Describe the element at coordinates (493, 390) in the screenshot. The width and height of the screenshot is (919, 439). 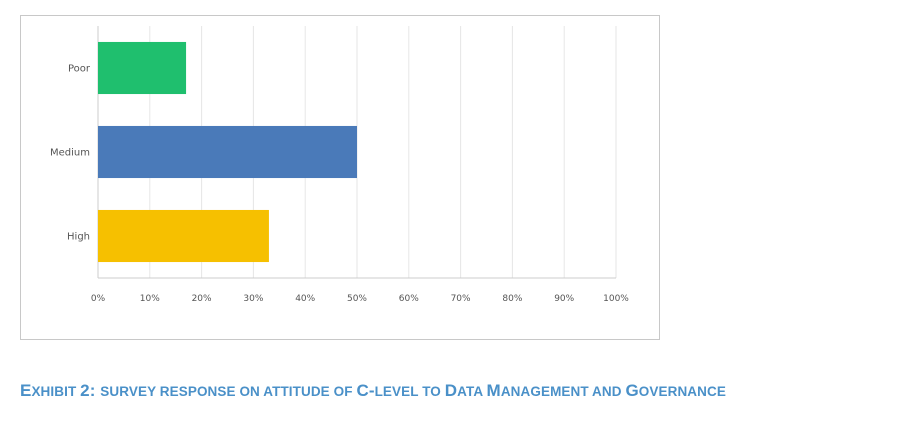
I see `caption-segment: M` at that location.